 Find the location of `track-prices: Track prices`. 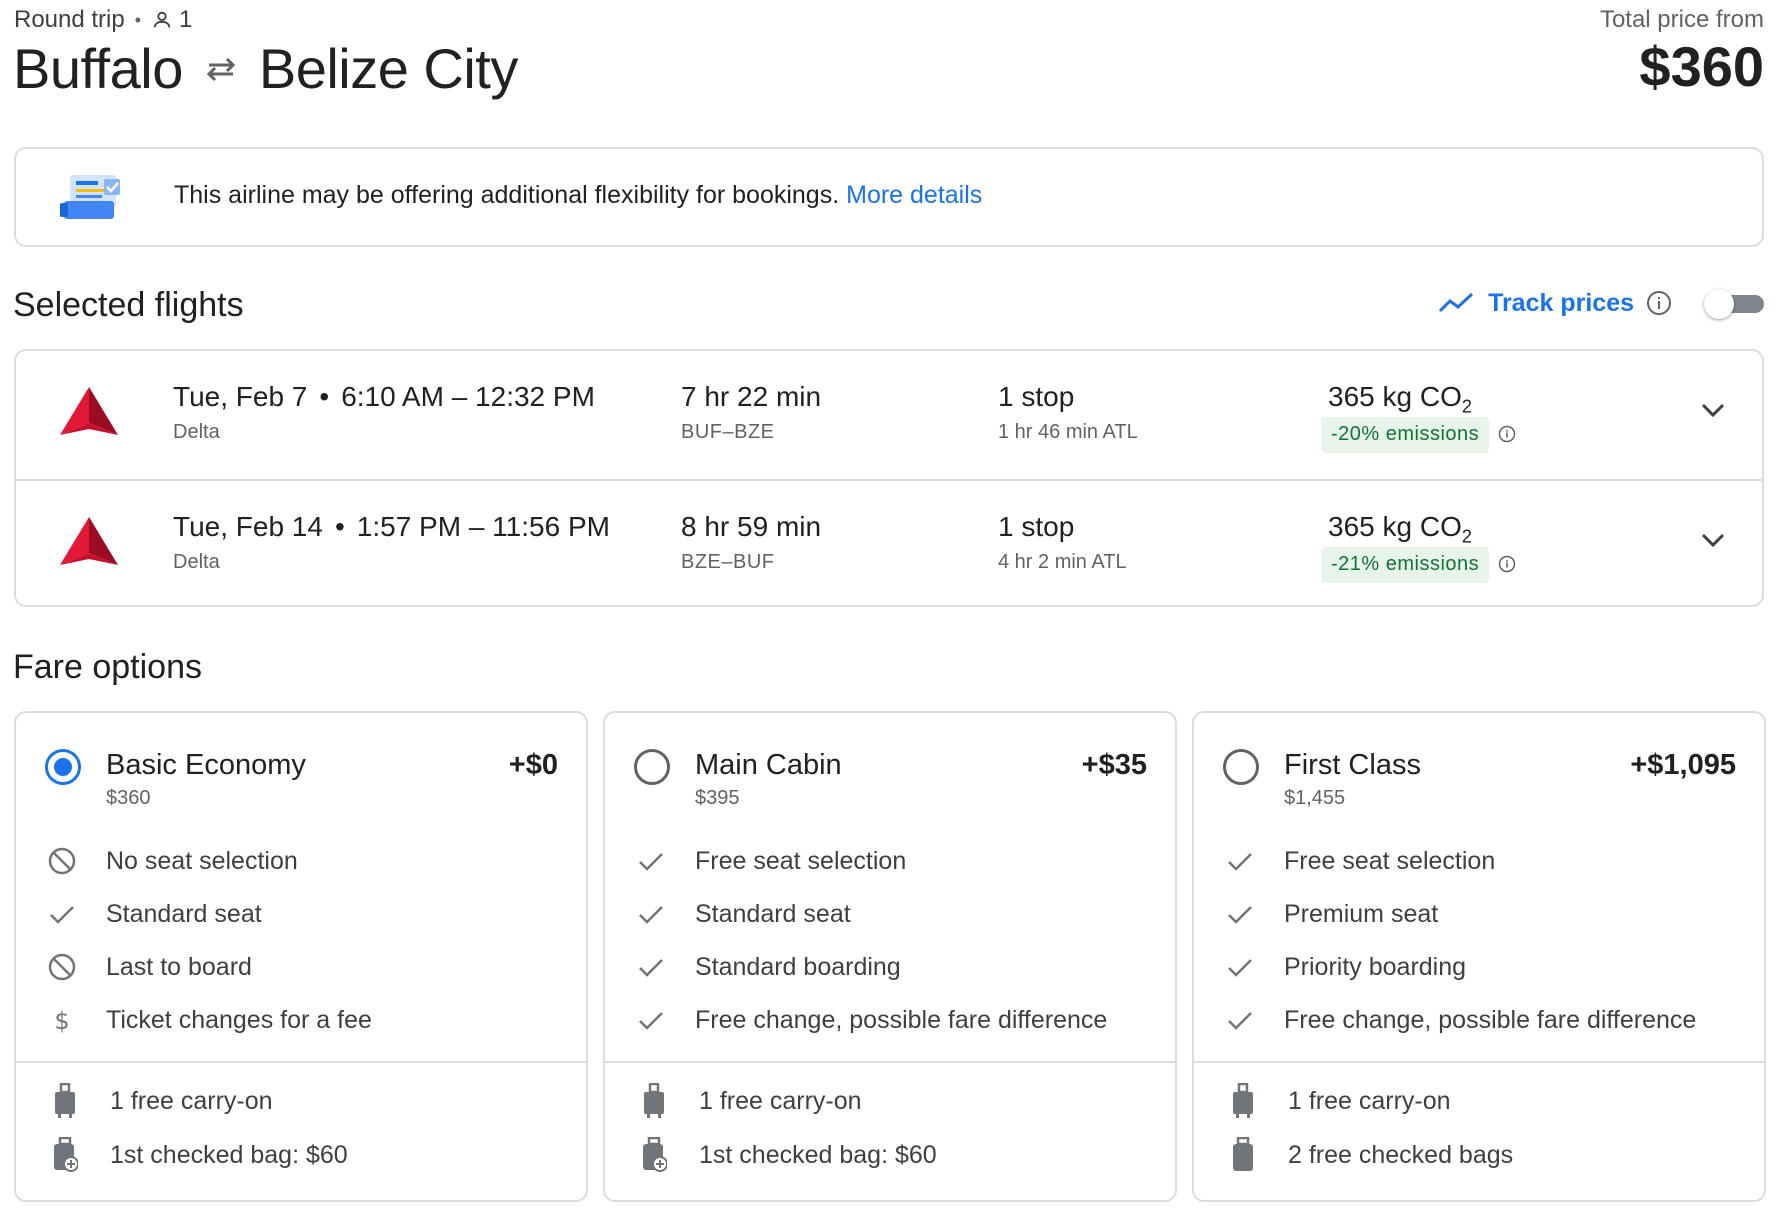

track-prices: Track prices is located at coordinates (1601, 303).